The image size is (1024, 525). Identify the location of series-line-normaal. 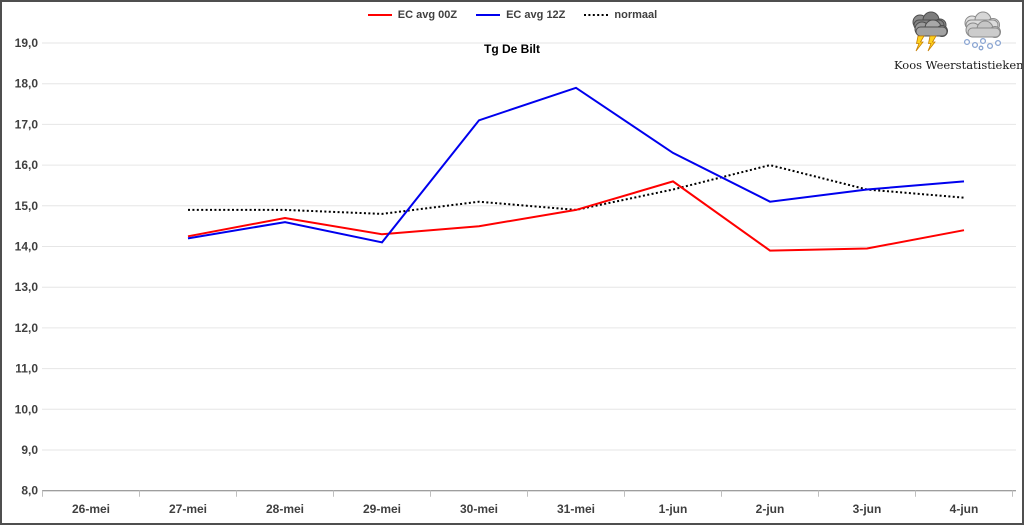
(576, 189).